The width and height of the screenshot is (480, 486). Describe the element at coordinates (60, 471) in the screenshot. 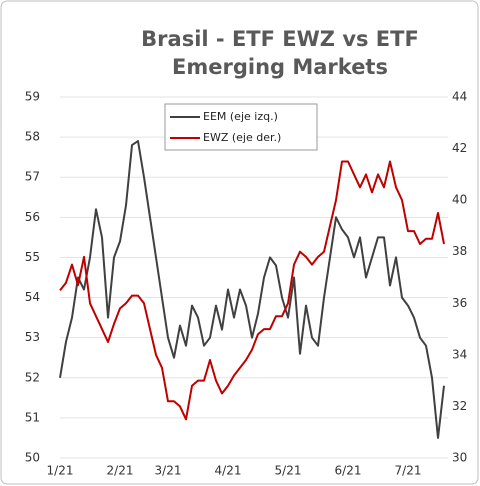

I see `x-tick-label: 1/21` at that location.